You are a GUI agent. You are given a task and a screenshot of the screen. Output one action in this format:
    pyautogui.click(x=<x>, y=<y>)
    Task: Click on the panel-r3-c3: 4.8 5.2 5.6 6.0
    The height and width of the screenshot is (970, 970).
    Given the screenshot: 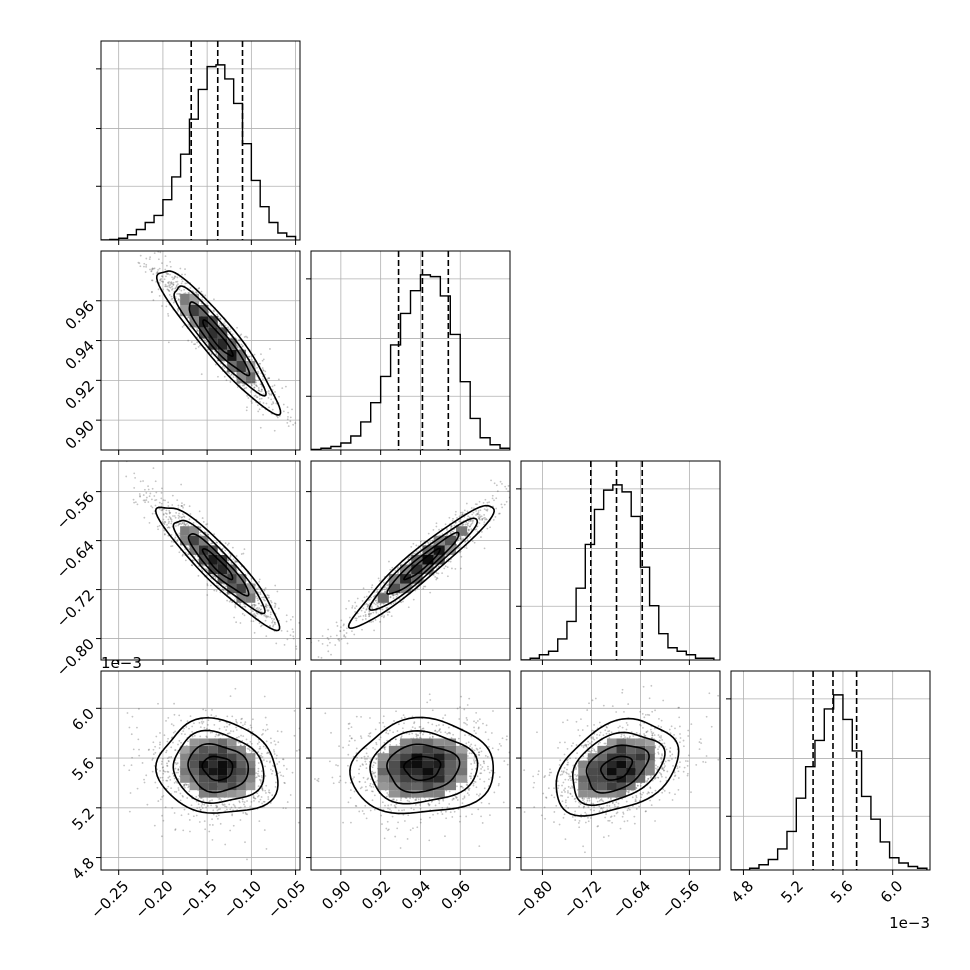 What is the action you would take?
    pyautogui.click(x=828, y=788)
    